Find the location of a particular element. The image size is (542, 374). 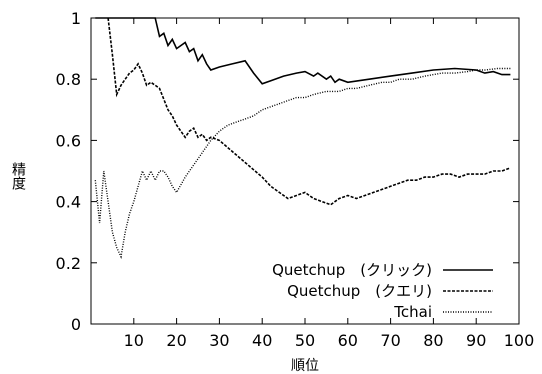

x-tick-label: 90 is located at coordinates (476, 340).